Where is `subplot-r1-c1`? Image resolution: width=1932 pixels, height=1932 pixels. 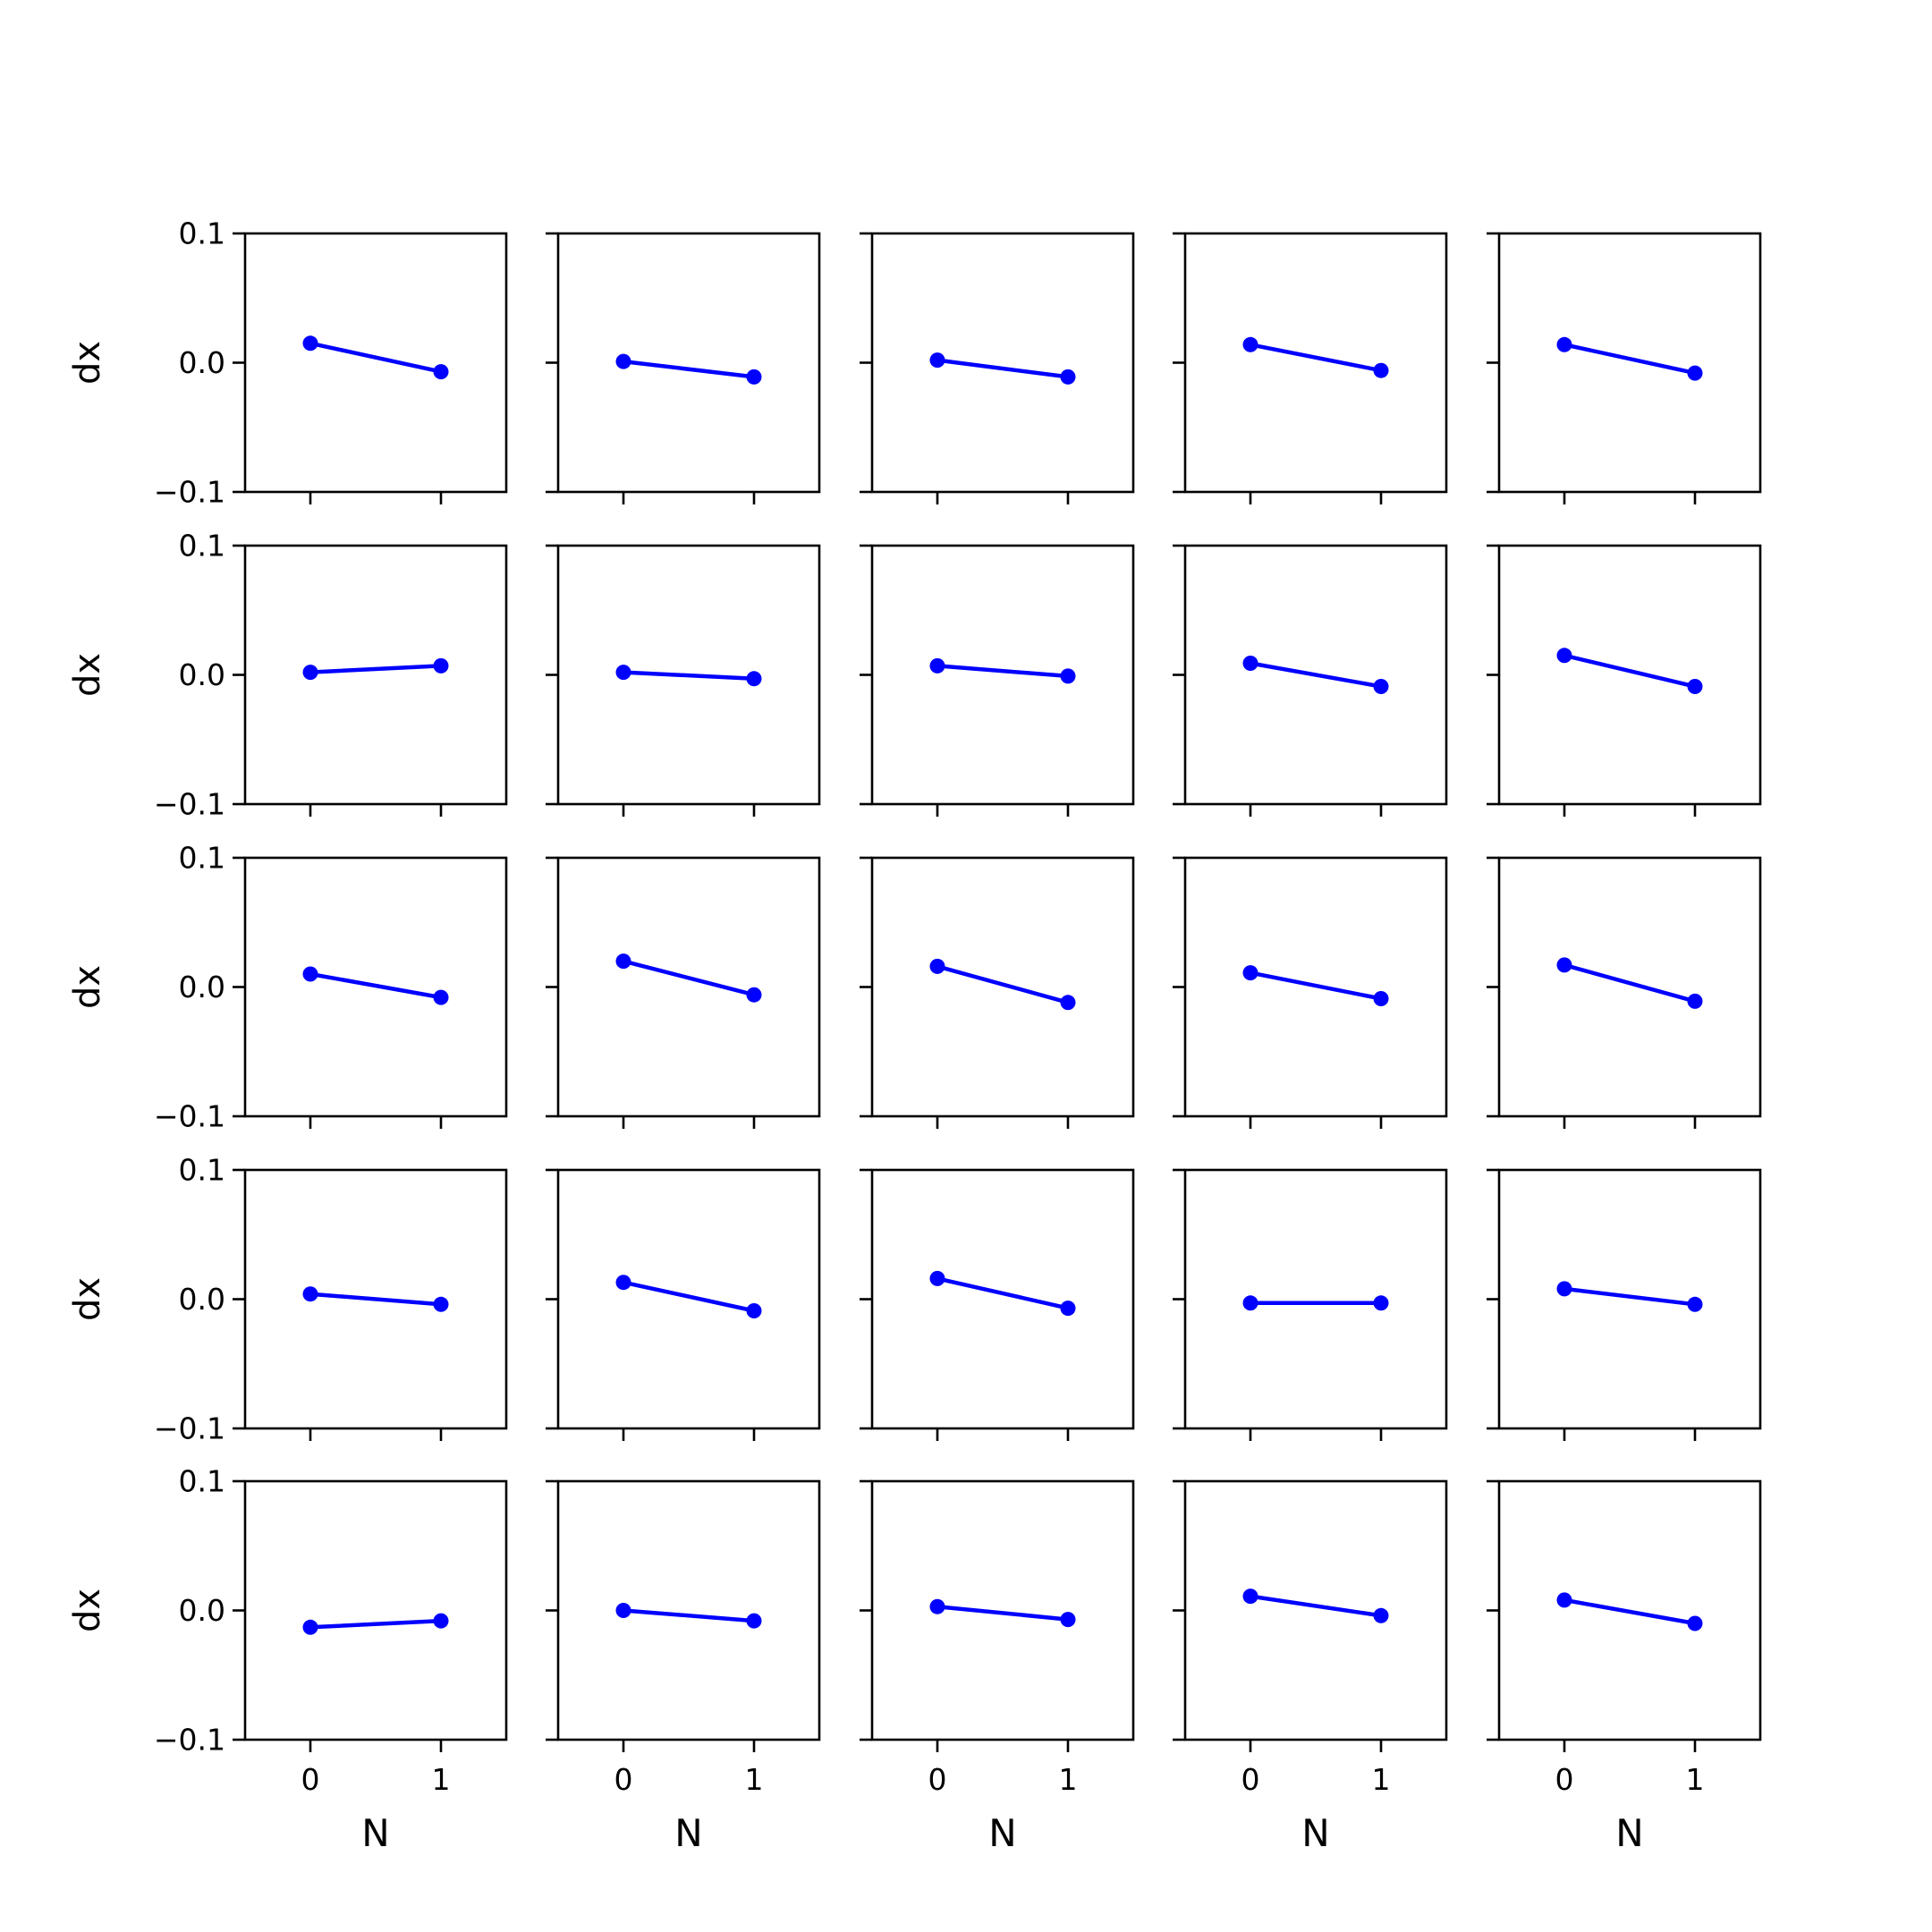 subplot-r1-c1 is located at coordinates (683, 680).